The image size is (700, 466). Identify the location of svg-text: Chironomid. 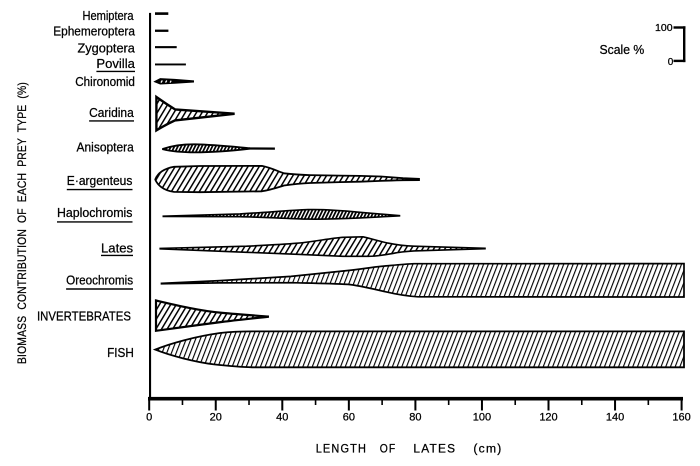
(105, 82).